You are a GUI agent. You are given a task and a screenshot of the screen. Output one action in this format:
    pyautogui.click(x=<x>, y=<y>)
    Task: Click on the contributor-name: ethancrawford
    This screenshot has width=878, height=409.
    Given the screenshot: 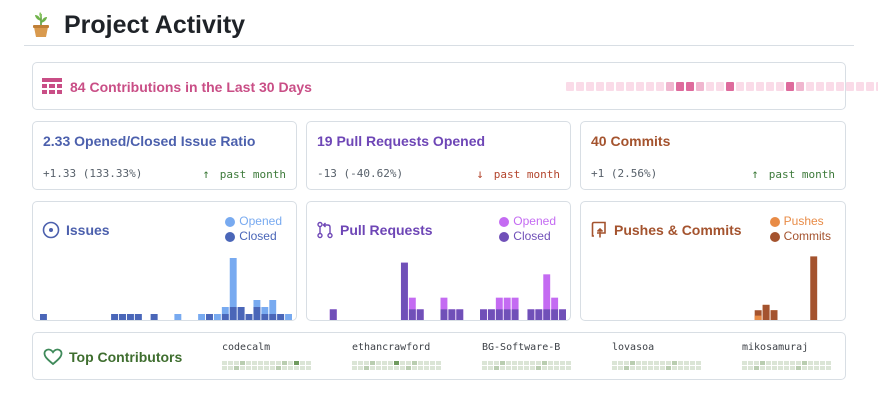 What is the action you would take?
    pyautogui.click(x=391, y=347)
    